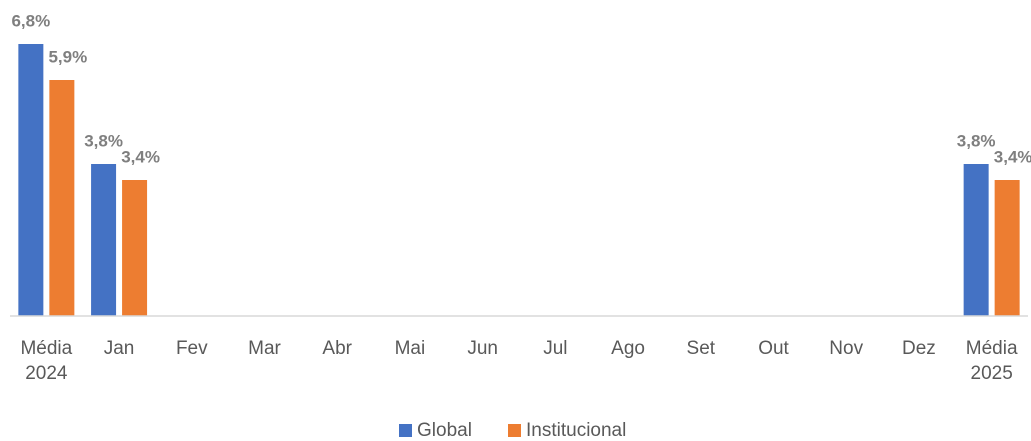  Describe the element at coordinates (46, 361) in the screenshot. I see `x-tick-label: Média 2024` at that location.